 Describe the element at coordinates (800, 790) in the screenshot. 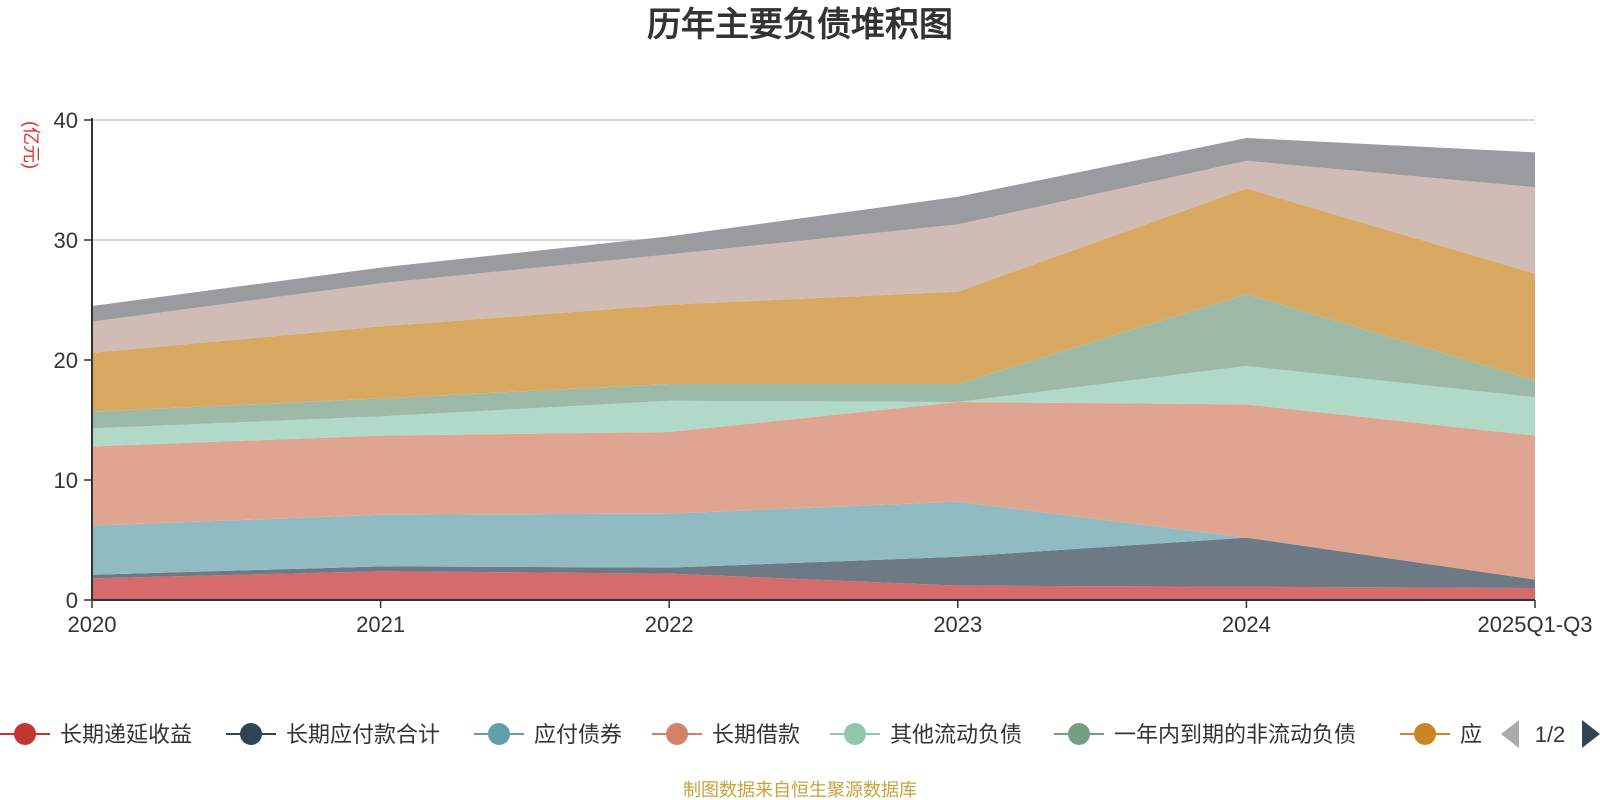

I see `data-source-note: 制图数据来自恒生聚源数据库` at that location.